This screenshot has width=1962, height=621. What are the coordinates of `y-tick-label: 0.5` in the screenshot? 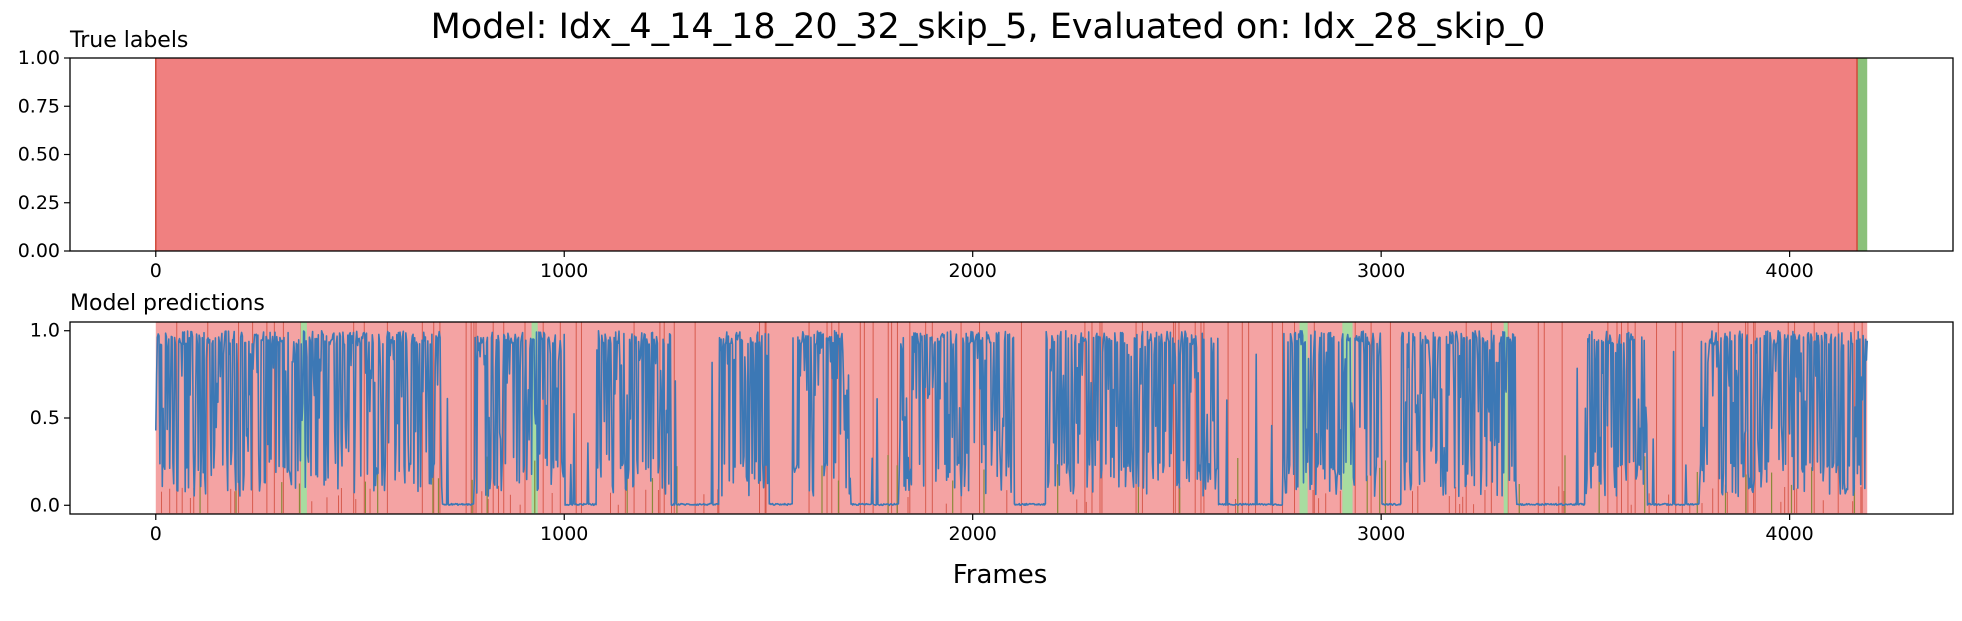 It's located at (45, 418).